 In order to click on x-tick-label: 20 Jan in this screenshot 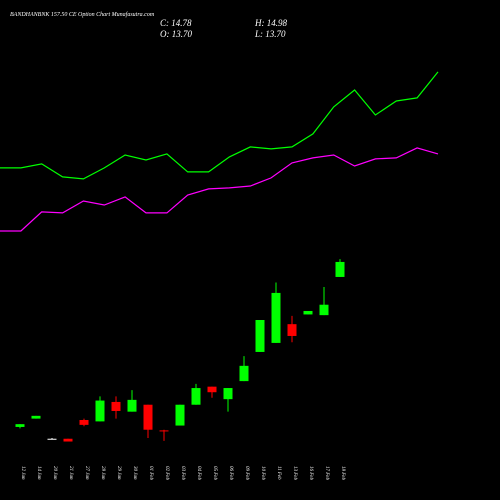, I will do `click(54, 473)`.